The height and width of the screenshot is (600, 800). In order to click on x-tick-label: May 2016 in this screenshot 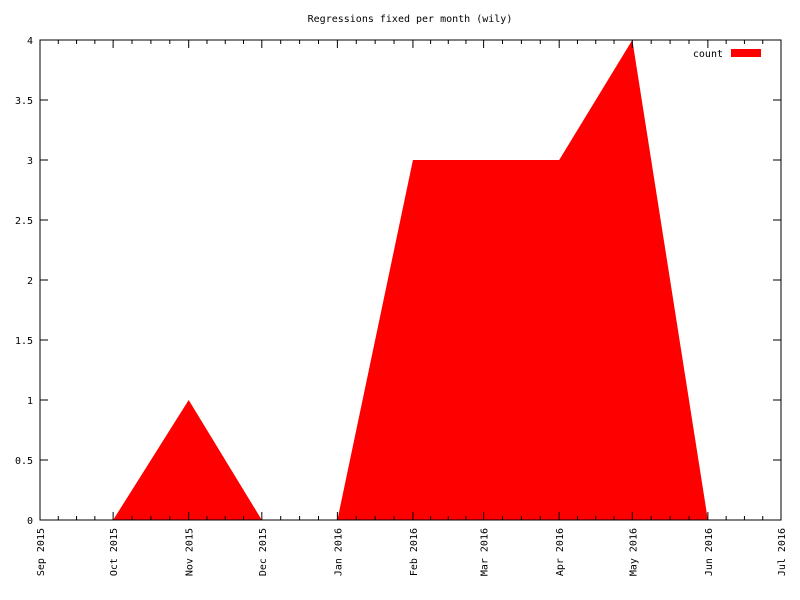, I will do `click(633, 552)`.